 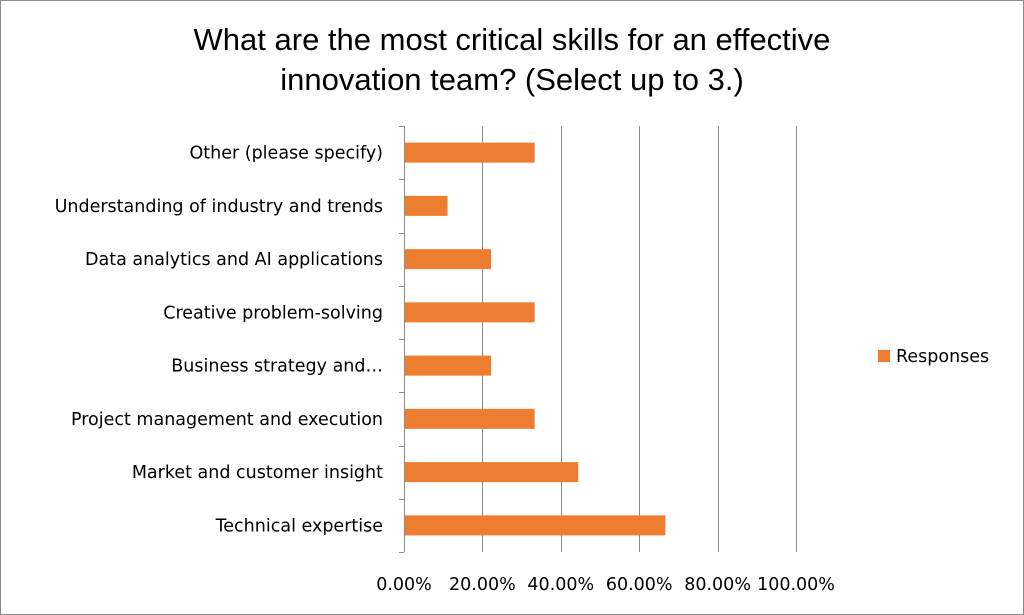 What do you see at coordinates (717, 585) in the screenshot?
I see `x-tick-label: 80.00%` at bounding box center [717, 585].